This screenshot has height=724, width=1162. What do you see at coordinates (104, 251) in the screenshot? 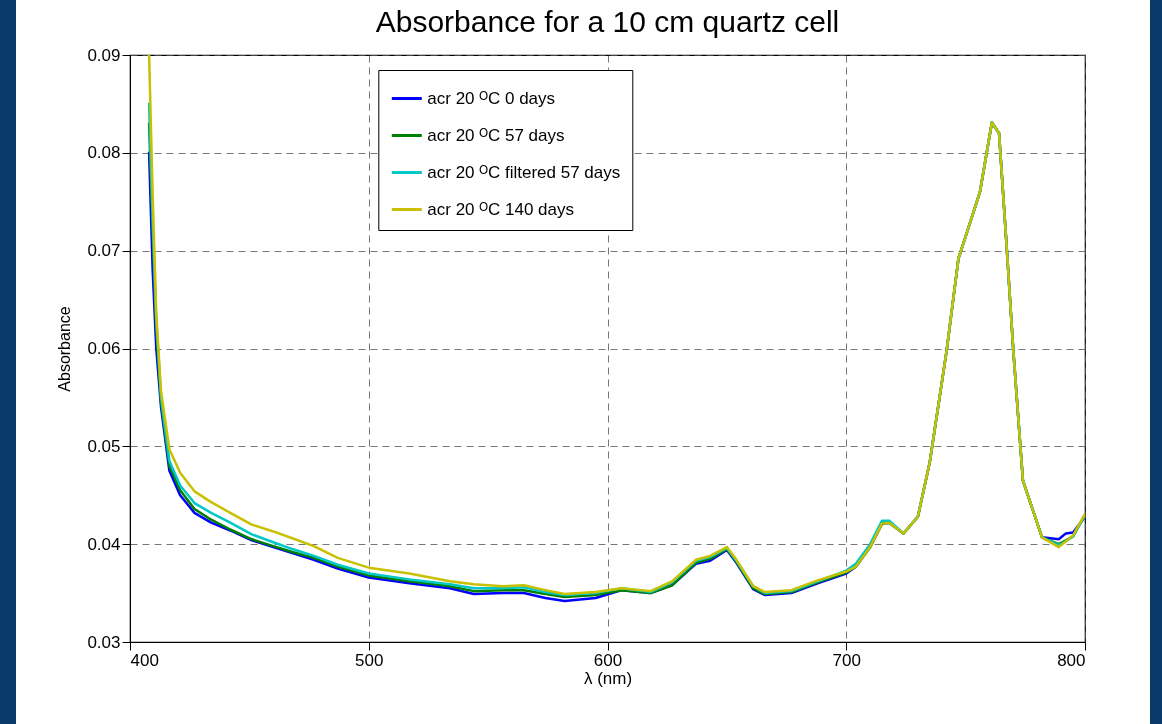
I see `y-tick-label: 0.07` at bounding box center [104, 251].